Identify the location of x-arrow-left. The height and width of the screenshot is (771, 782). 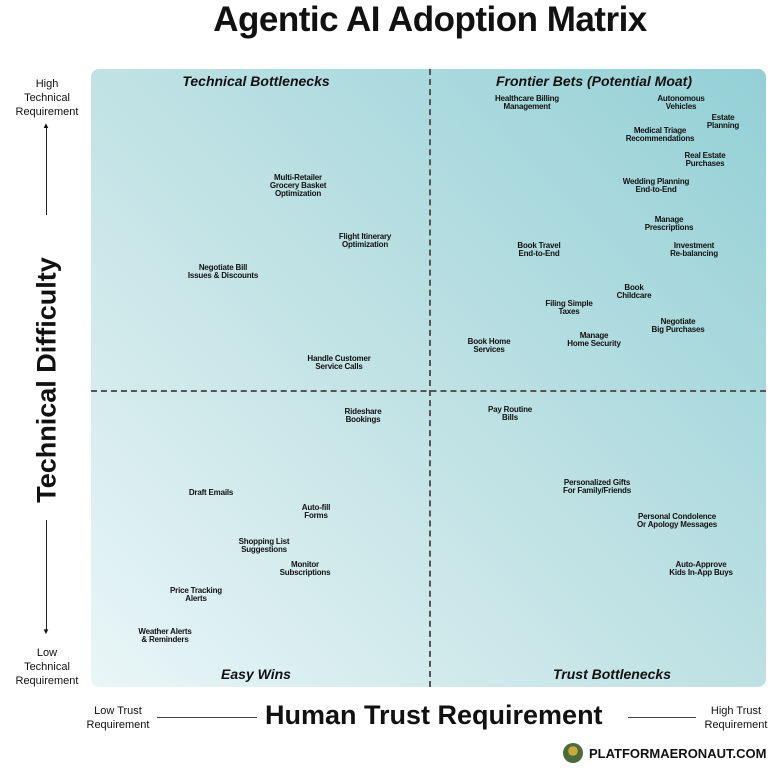
(207, 717).